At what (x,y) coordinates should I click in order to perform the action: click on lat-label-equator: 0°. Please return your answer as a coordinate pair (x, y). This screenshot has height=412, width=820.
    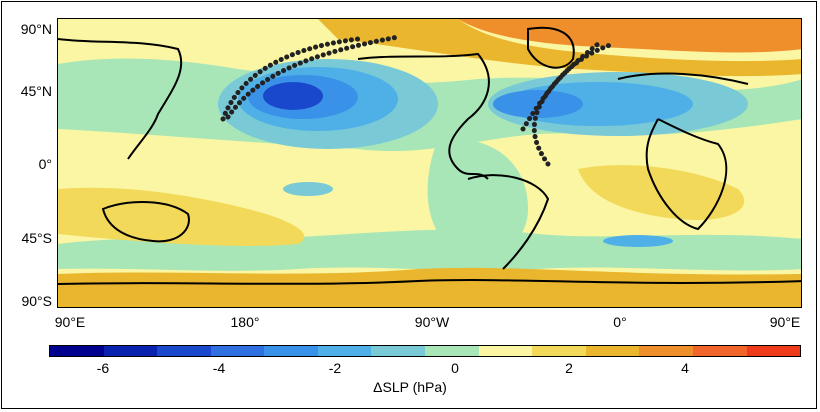
    Looking at the image, I should click on (45, 164).